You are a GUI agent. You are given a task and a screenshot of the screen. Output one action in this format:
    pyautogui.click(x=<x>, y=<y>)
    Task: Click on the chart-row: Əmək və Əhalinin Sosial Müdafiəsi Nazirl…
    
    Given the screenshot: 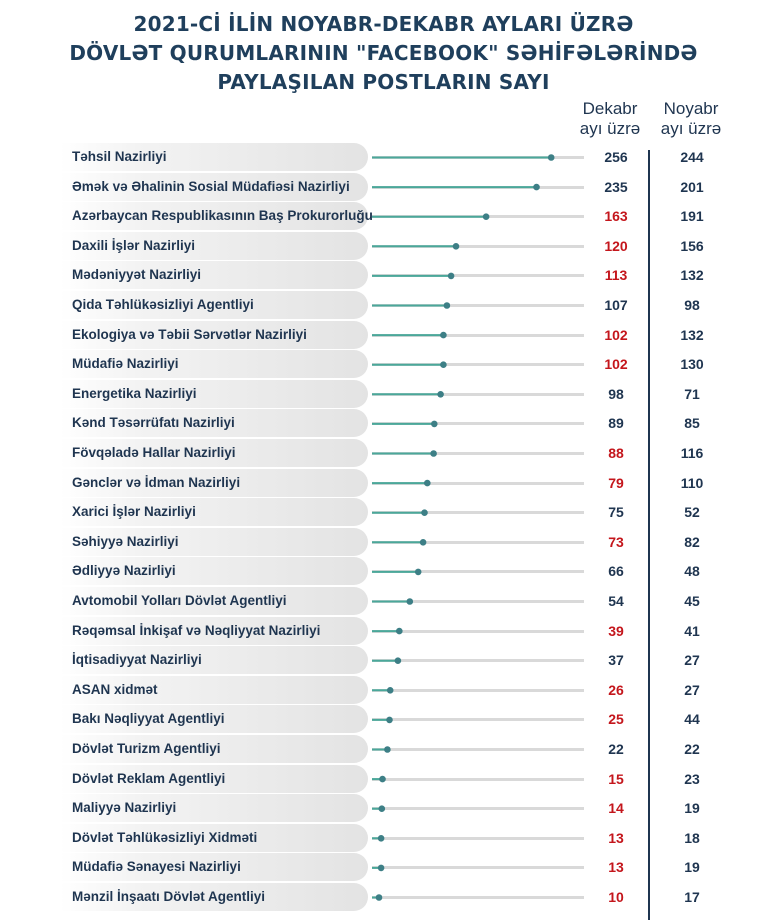 What is the action you would take?
    pyautogui.click(x=383, y=186)
    